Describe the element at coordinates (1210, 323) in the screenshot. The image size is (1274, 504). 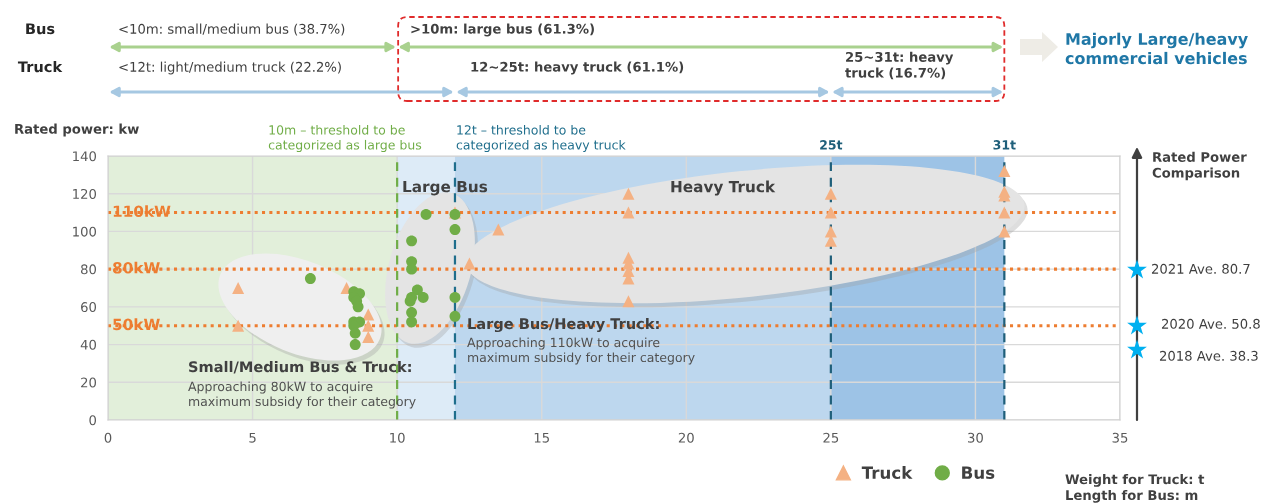
I see `text: 2020 Ave. 50.8` at that location.